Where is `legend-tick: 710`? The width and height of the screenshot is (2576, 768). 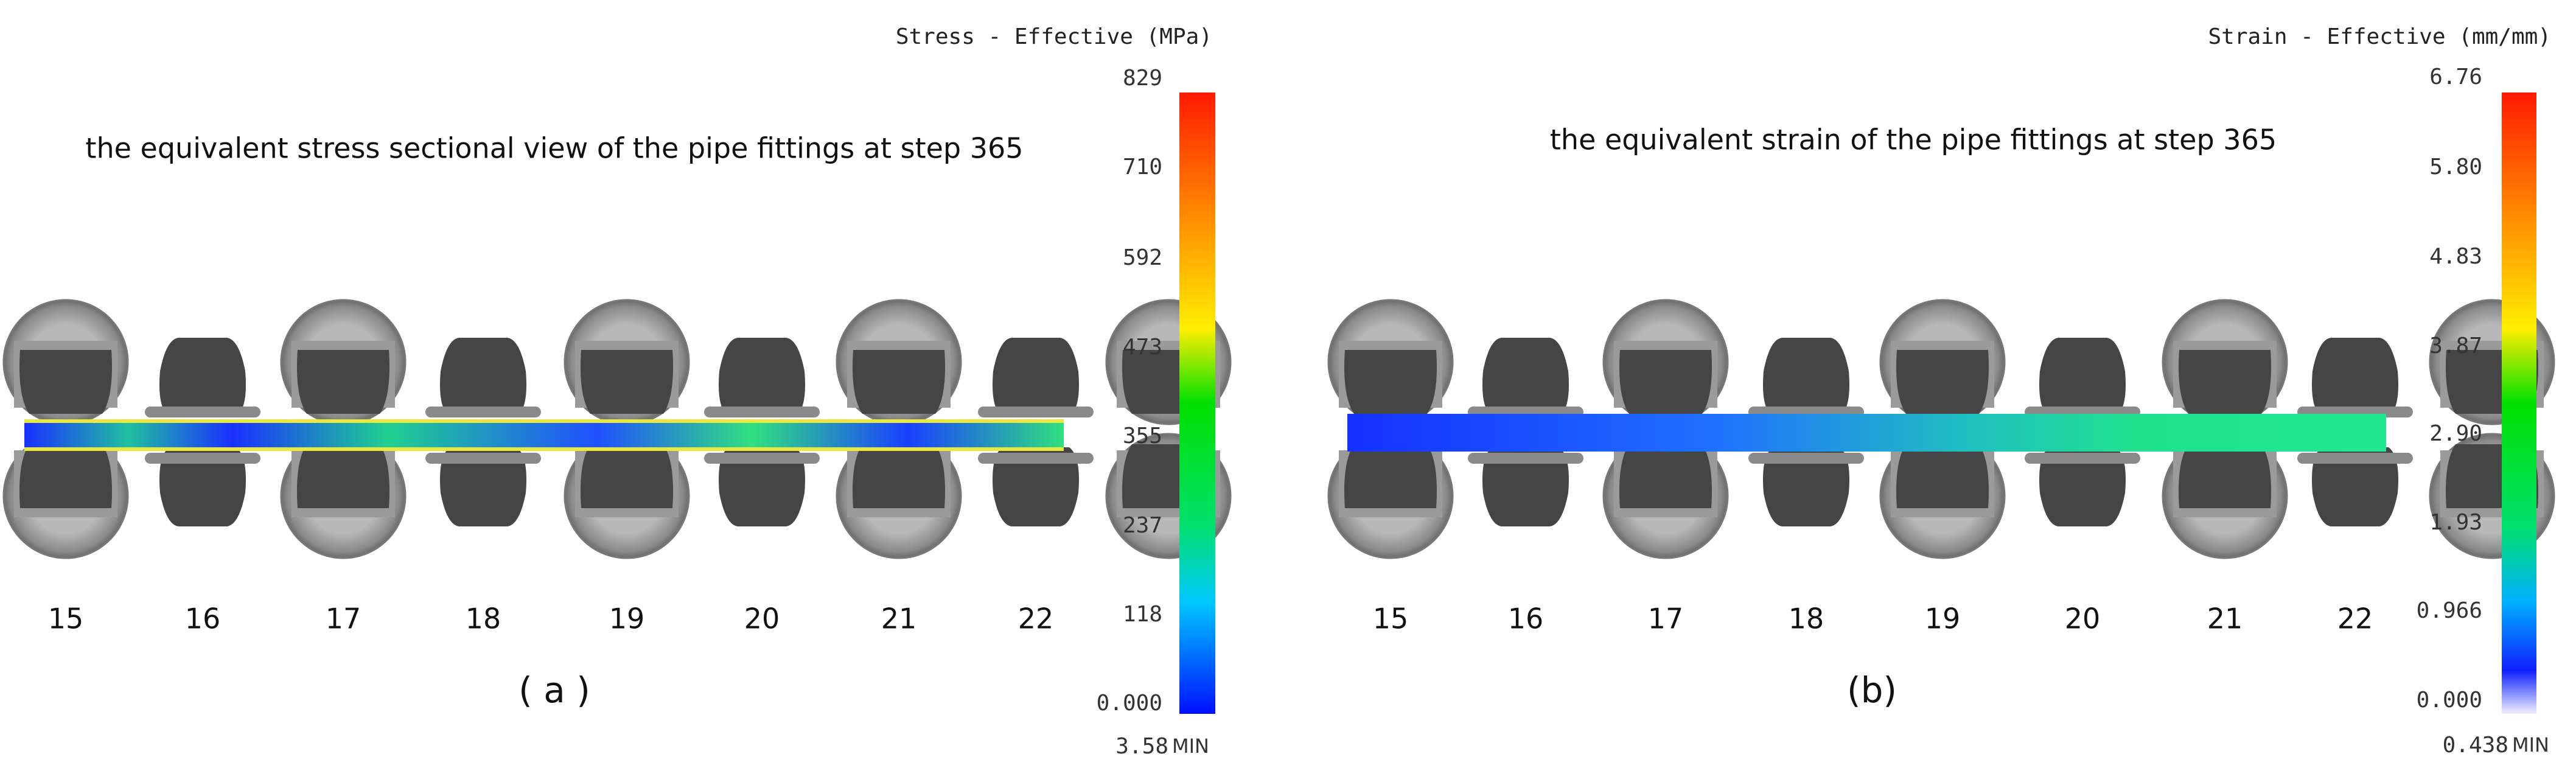 legend-tick: 710 is located at coordinates (1142, 168).